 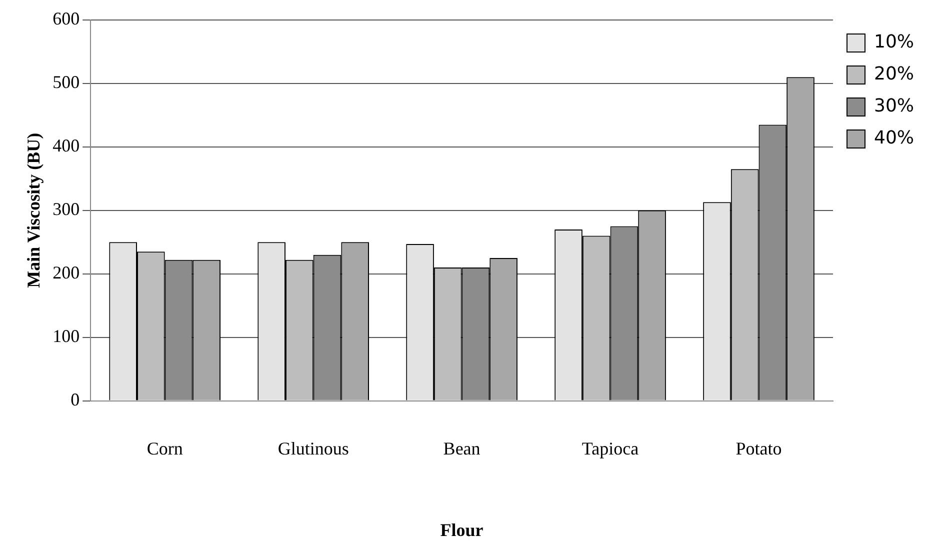 What do you see at coordinates (75, 400) in the screenshot?
I see `y-tick-label: 0` at bounding box center [75, 400].